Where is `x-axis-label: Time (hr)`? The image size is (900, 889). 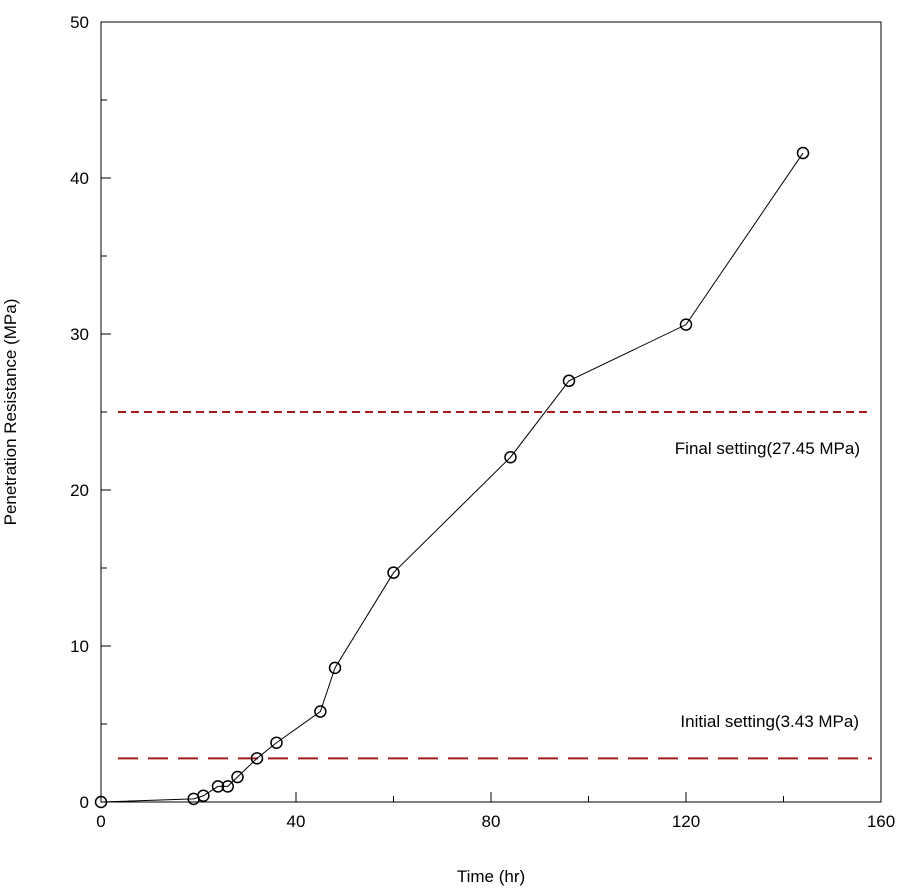
x-axis-label: Time (hr) is located at coordinates (491, 876).